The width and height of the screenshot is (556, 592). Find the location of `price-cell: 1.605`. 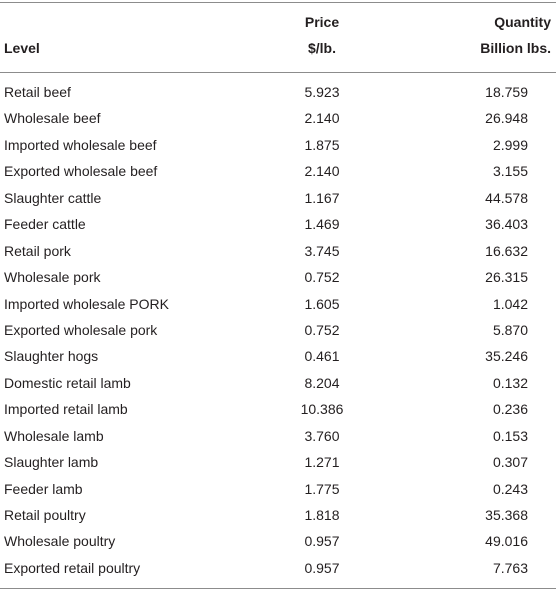

price-cell: 1.605 is located at coordinates (322, 303).